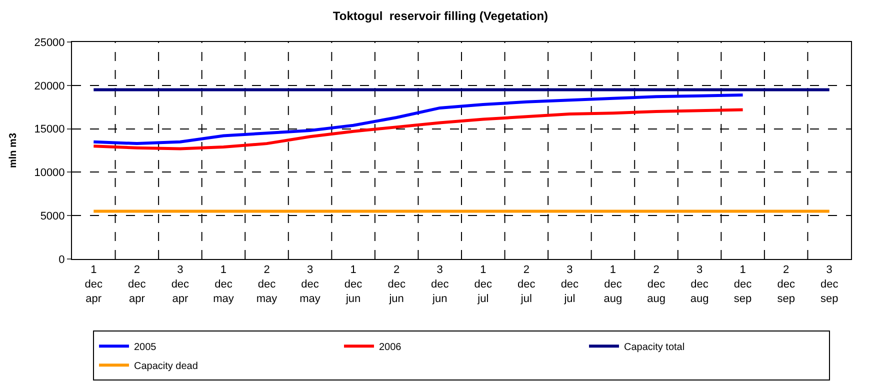  What do you see at coordinates (570, 284) in the screenshot?
I see `x-tick-label: 3 dec jul` at bounding box center [570, 284].